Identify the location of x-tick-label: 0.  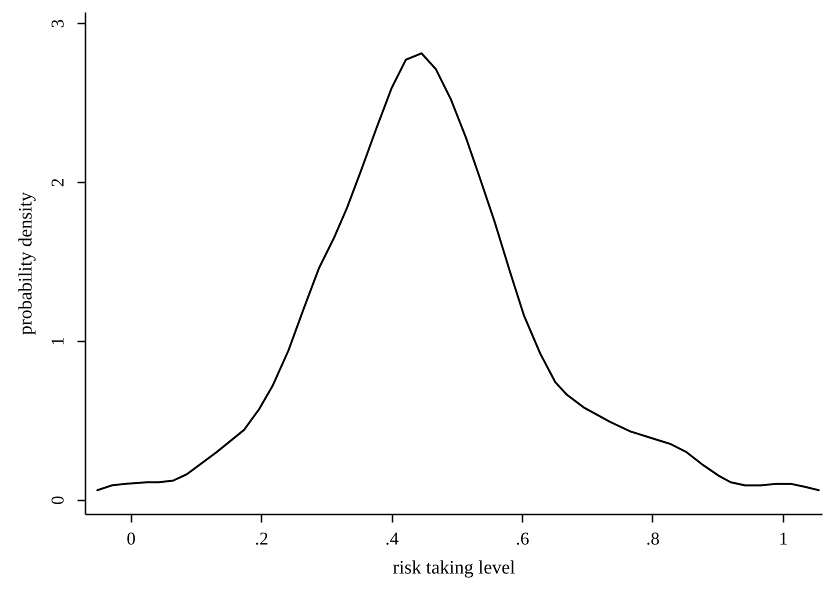
(131, 538).